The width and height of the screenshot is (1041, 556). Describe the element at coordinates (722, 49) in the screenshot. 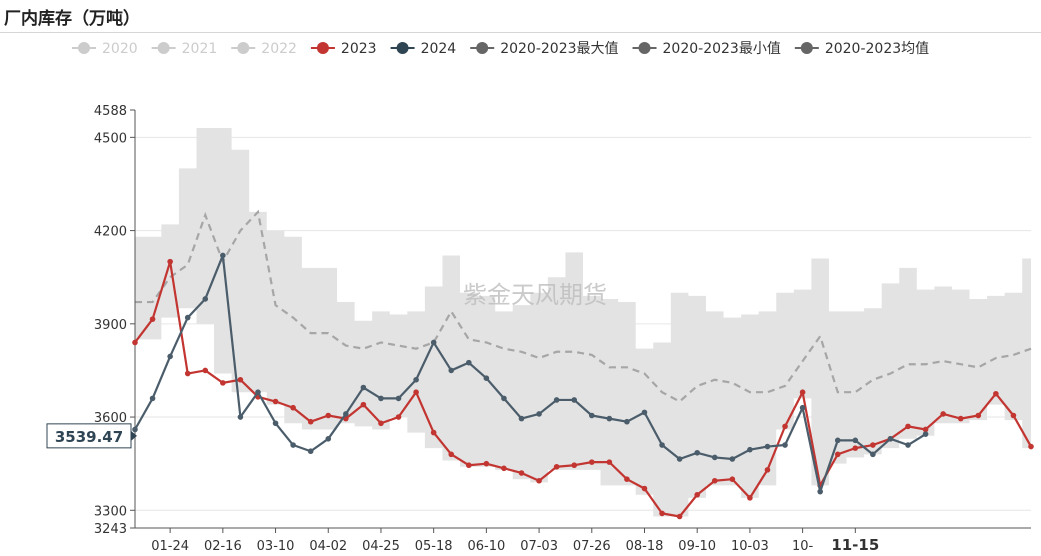

I see `legend-label-2020-2023最小值: 2020-2023最小值` at that location.